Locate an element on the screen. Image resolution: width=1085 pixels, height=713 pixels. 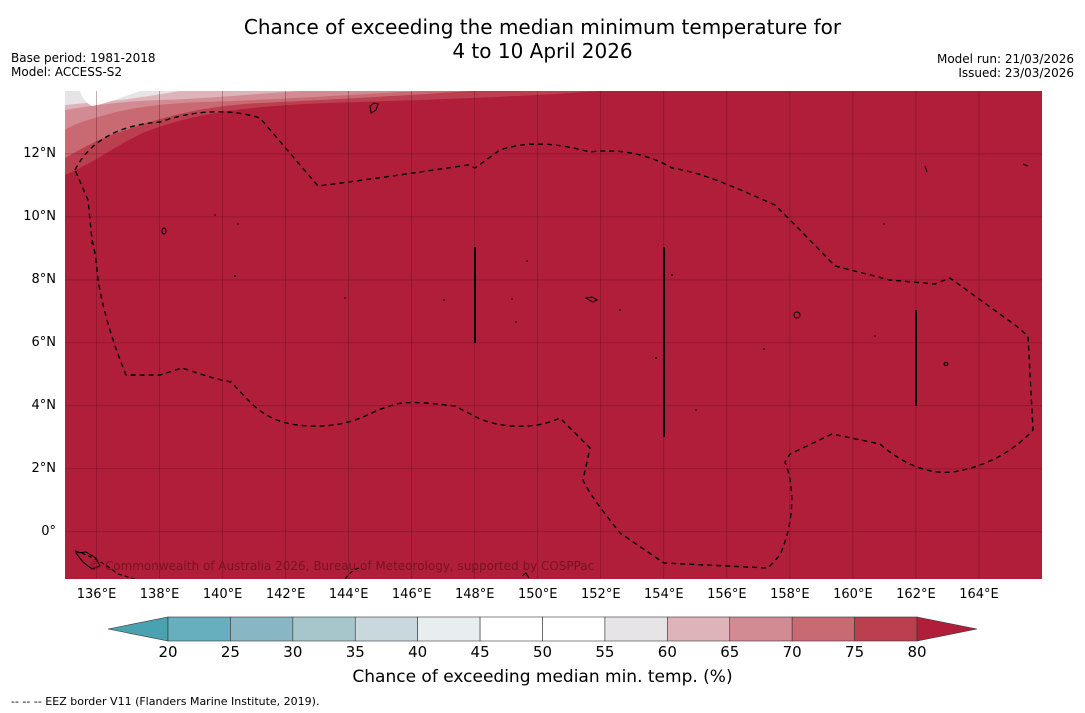
colorbar-tick-label: 65 is located at coordinates (730, 652).